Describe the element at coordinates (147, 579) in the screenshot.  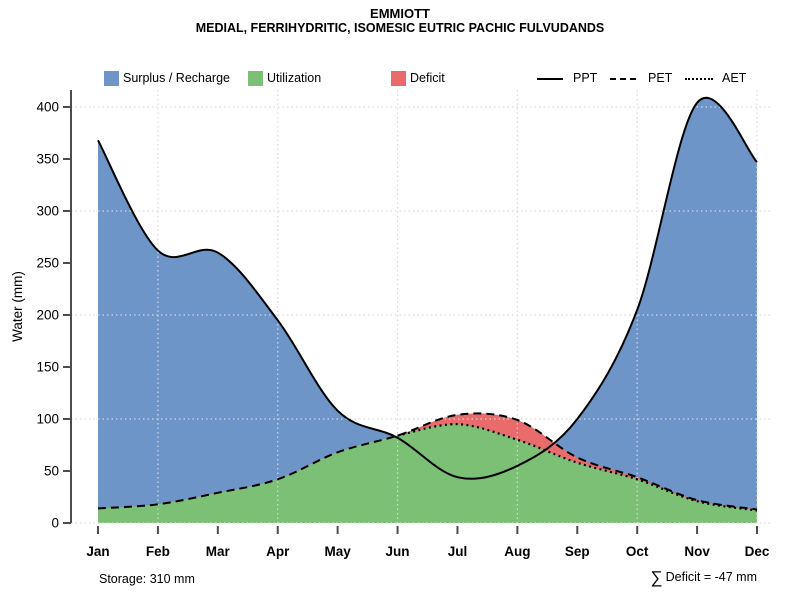
I see `storage-annotation: Storage: 310 mm` at that location.